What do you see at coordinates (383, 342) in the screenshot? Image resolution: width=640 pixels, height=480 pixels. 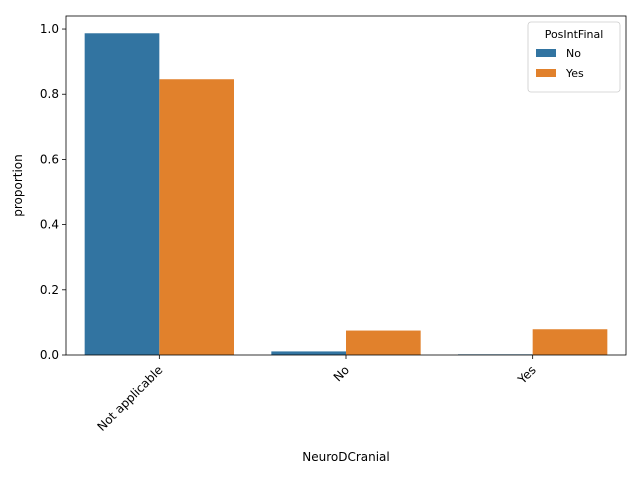 I see `bar-no-yes` at bounding box center [383, 342].